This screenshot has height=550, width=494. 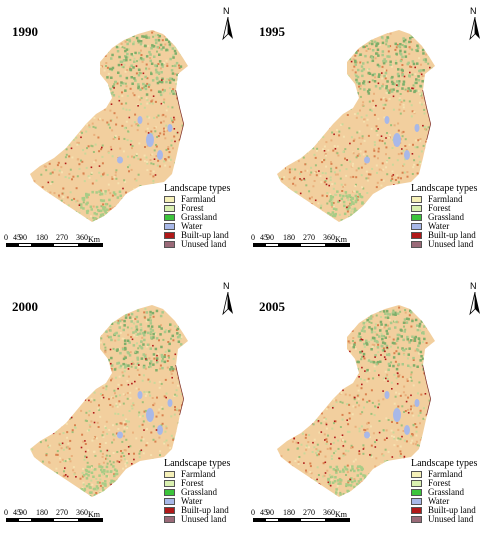 I want to click on panel-year: 1995, so click(x=272, y=31).